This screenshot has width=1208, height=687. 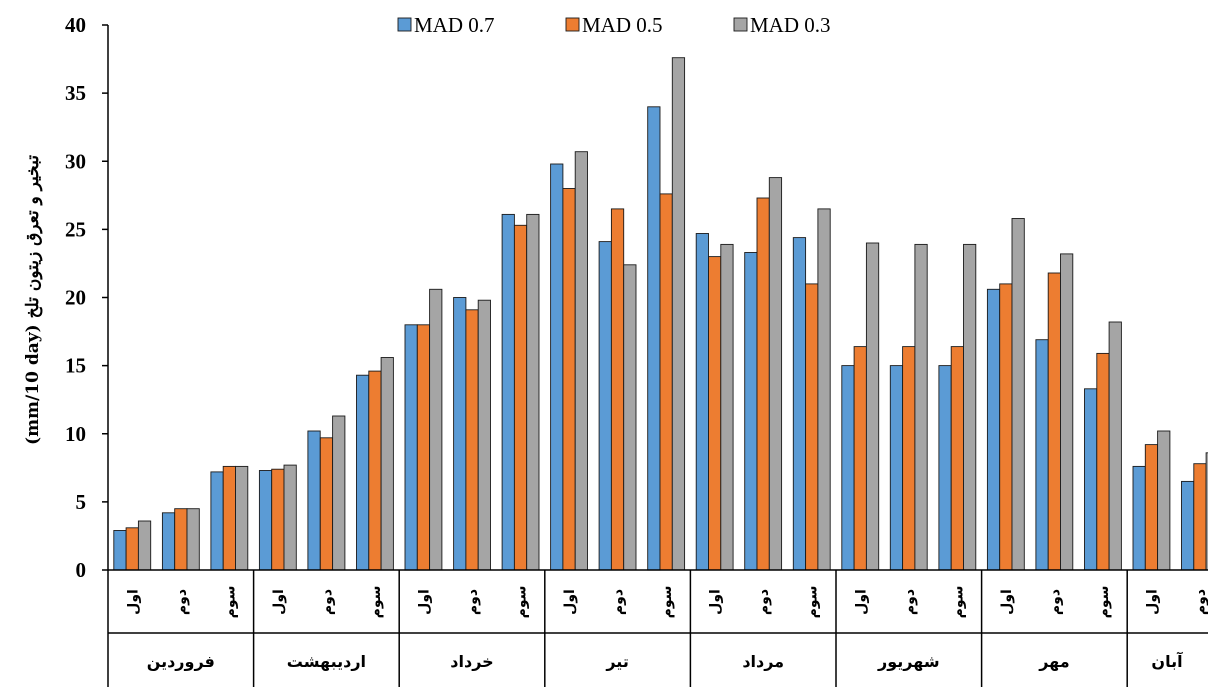 What do you see at coordinates (763, 661) in the screenshot?
I see `month-label: مرداد` at bounding box center [763, 661].